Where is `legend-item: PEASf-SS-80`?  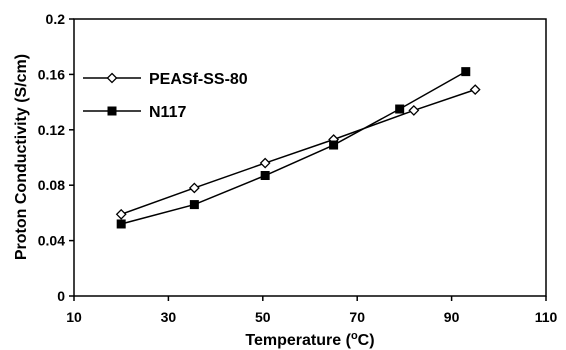
legend-item: PEASf-SS-80 is located at coordinates (165, 79).